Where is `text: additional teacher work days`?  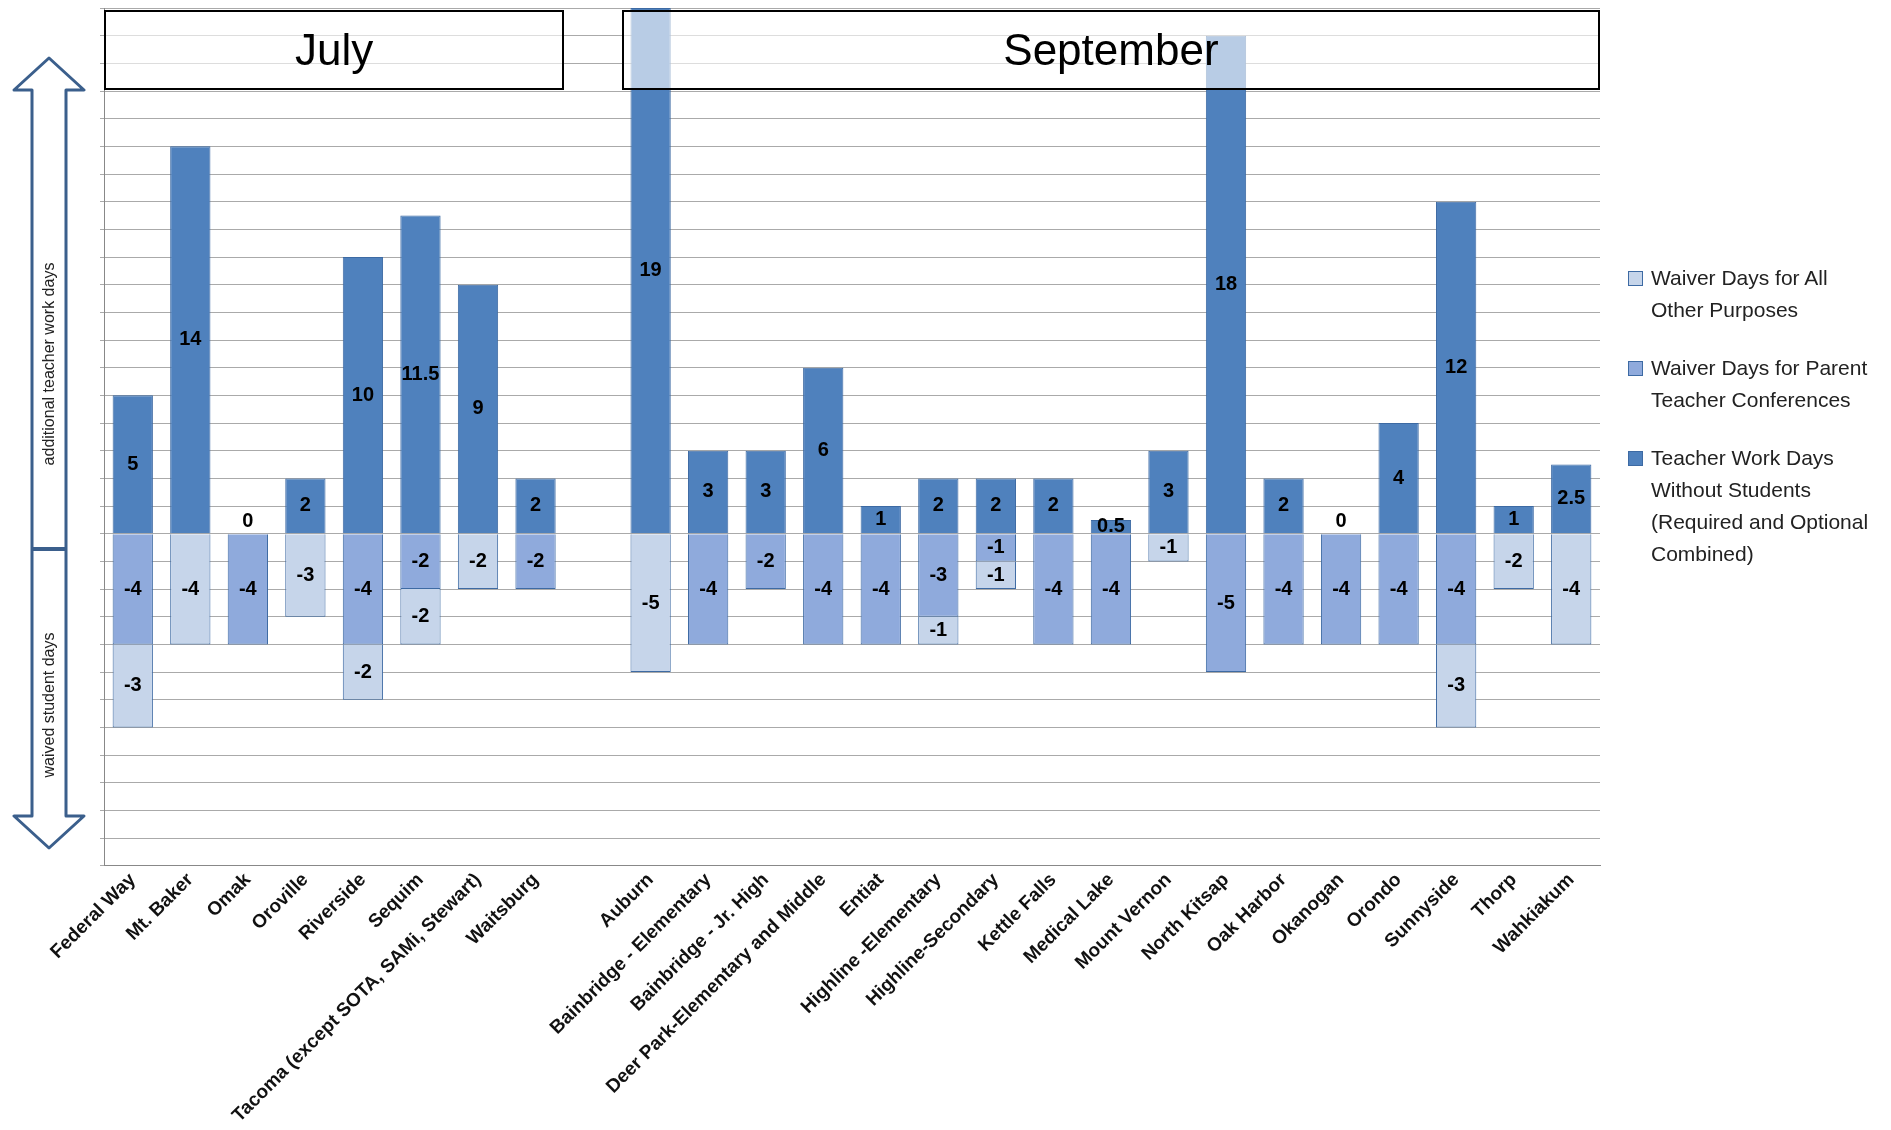 text: additional teacher work days is located at coordinates (49, 364).